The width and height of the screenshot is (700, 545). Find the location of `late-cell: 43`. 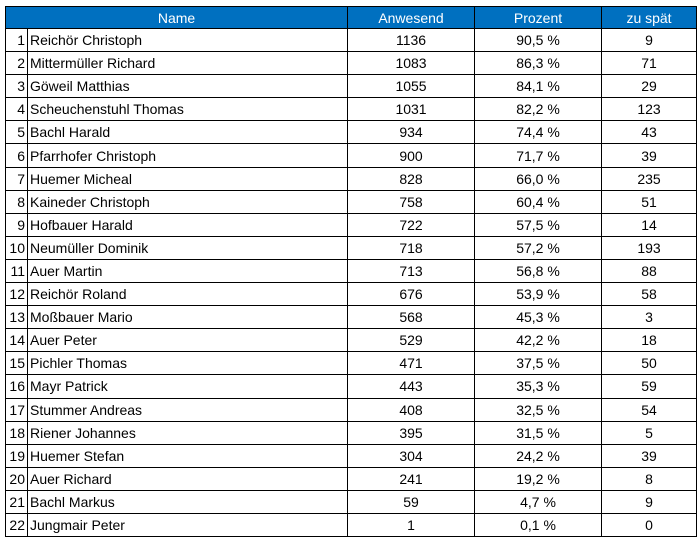

late-cell: 43 is located at coordinates (649, 132).